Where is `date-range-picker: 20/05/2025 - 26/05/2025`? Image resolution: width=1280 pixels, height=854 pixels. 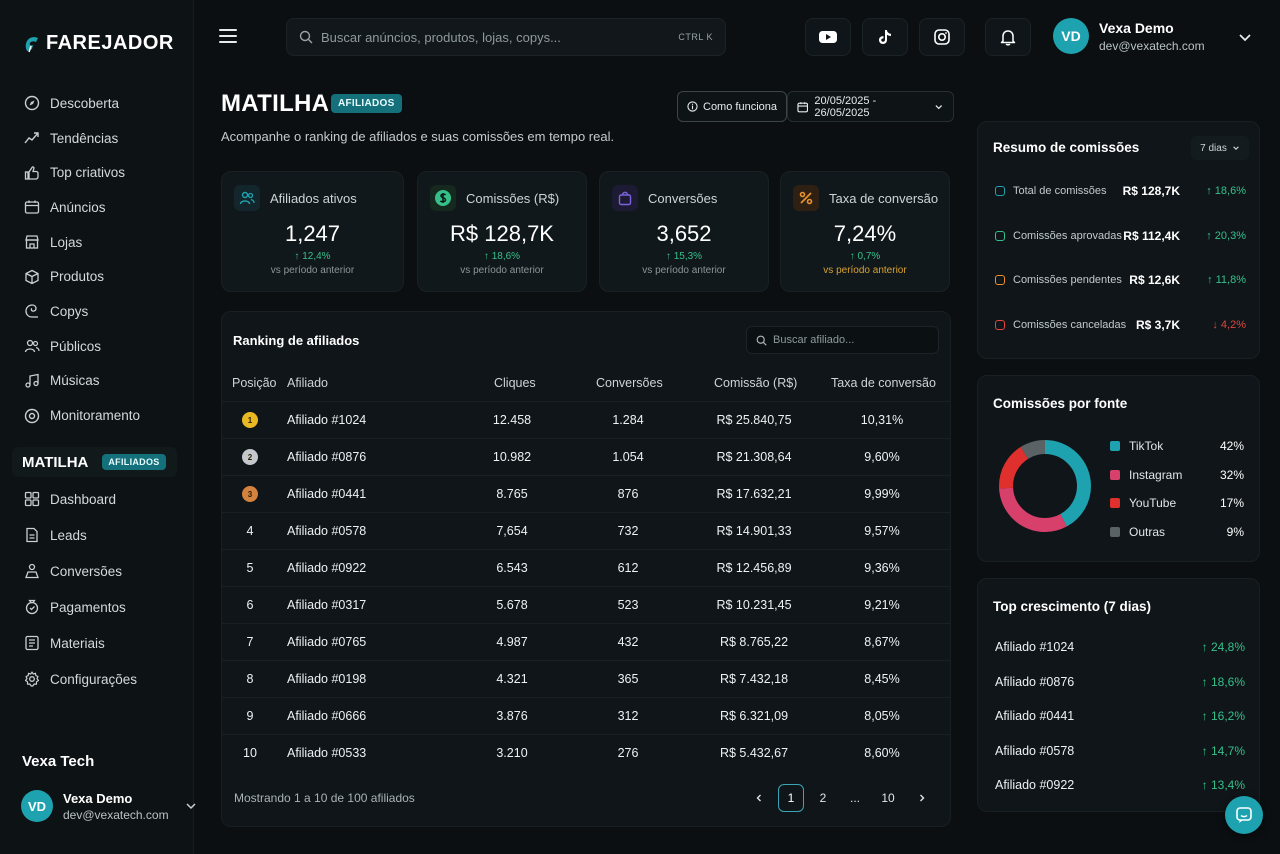
date-range-picker: 20/05/2025 - 26/05/2025 is located at coordinates (870, 106).